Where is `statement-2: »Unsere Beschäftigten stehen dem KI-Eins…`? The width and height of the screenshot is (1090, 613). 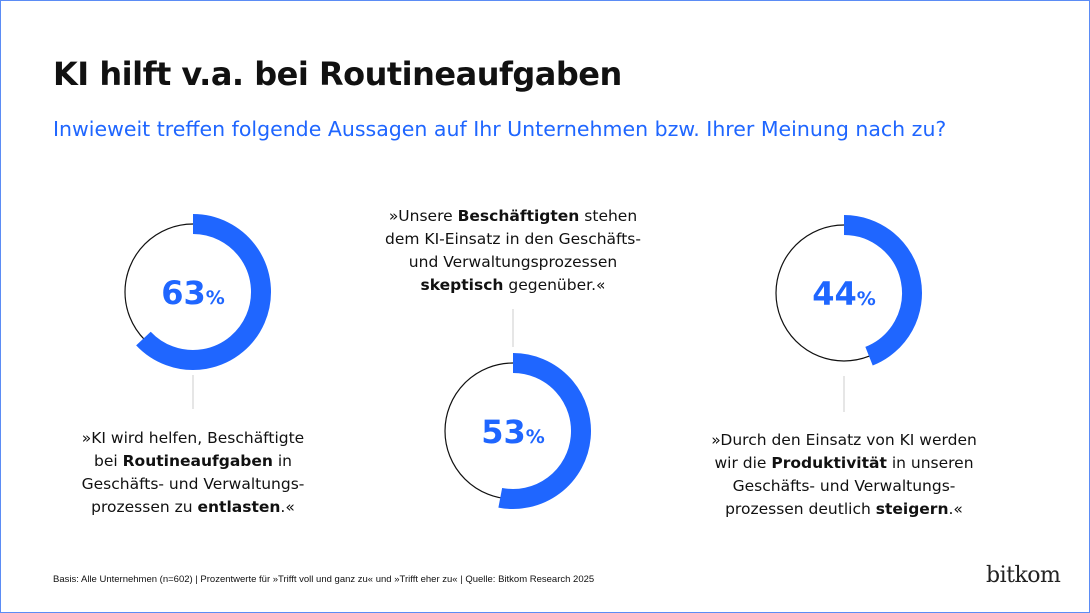
statement-2: »Unsere Beschäftigten stehen dem KI-Eins… is located at coordinates (513, 251).